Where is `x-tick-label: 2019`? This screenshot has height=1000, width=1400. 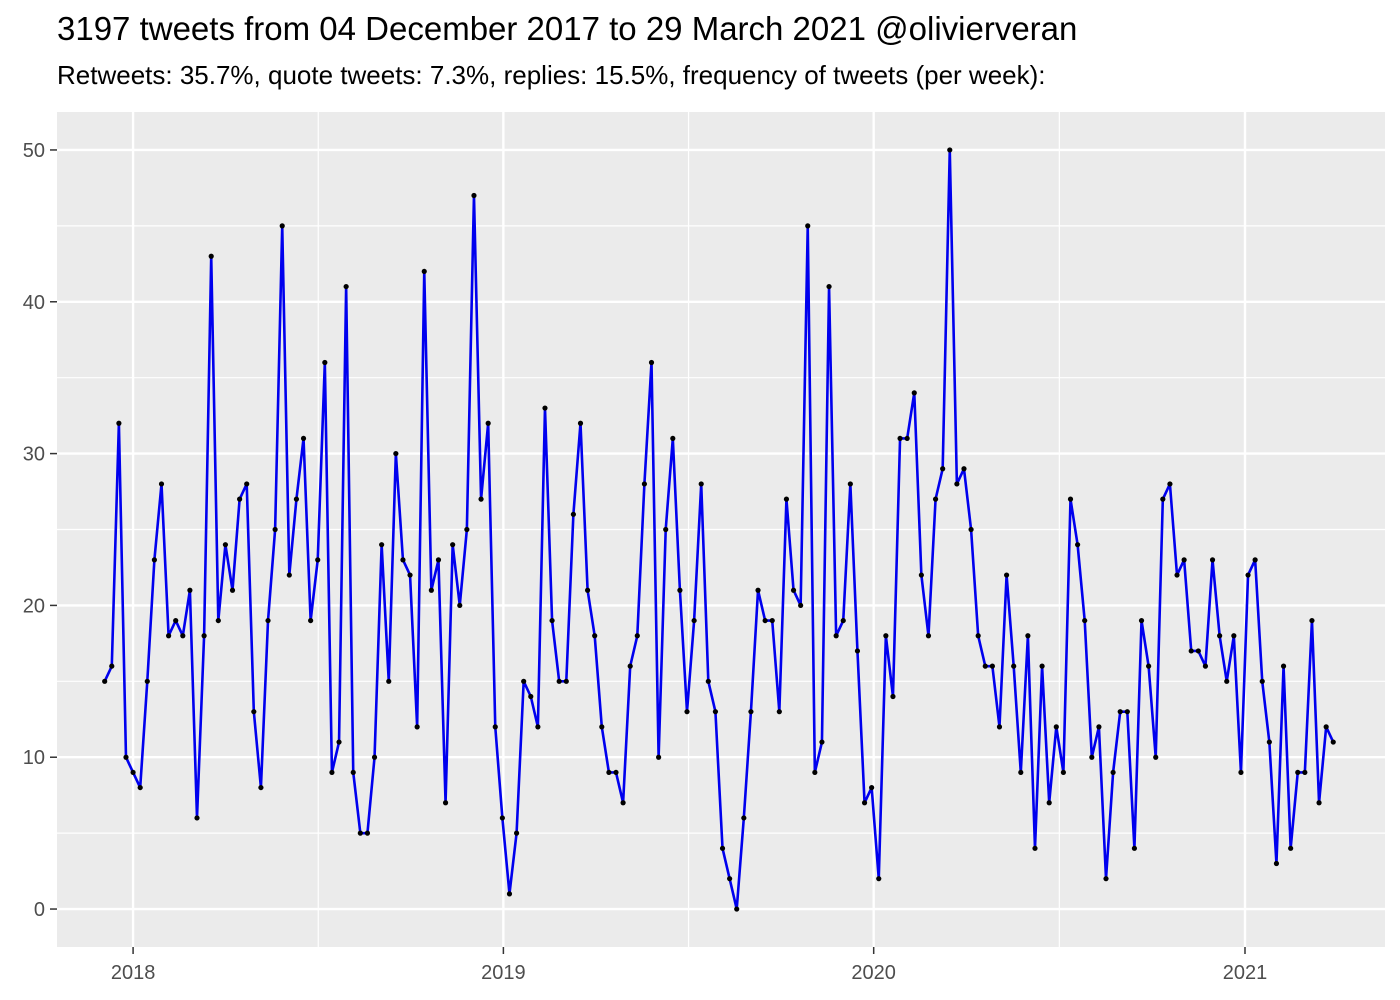 x-tick-label: 2019 is located at coordinates (503, 973).